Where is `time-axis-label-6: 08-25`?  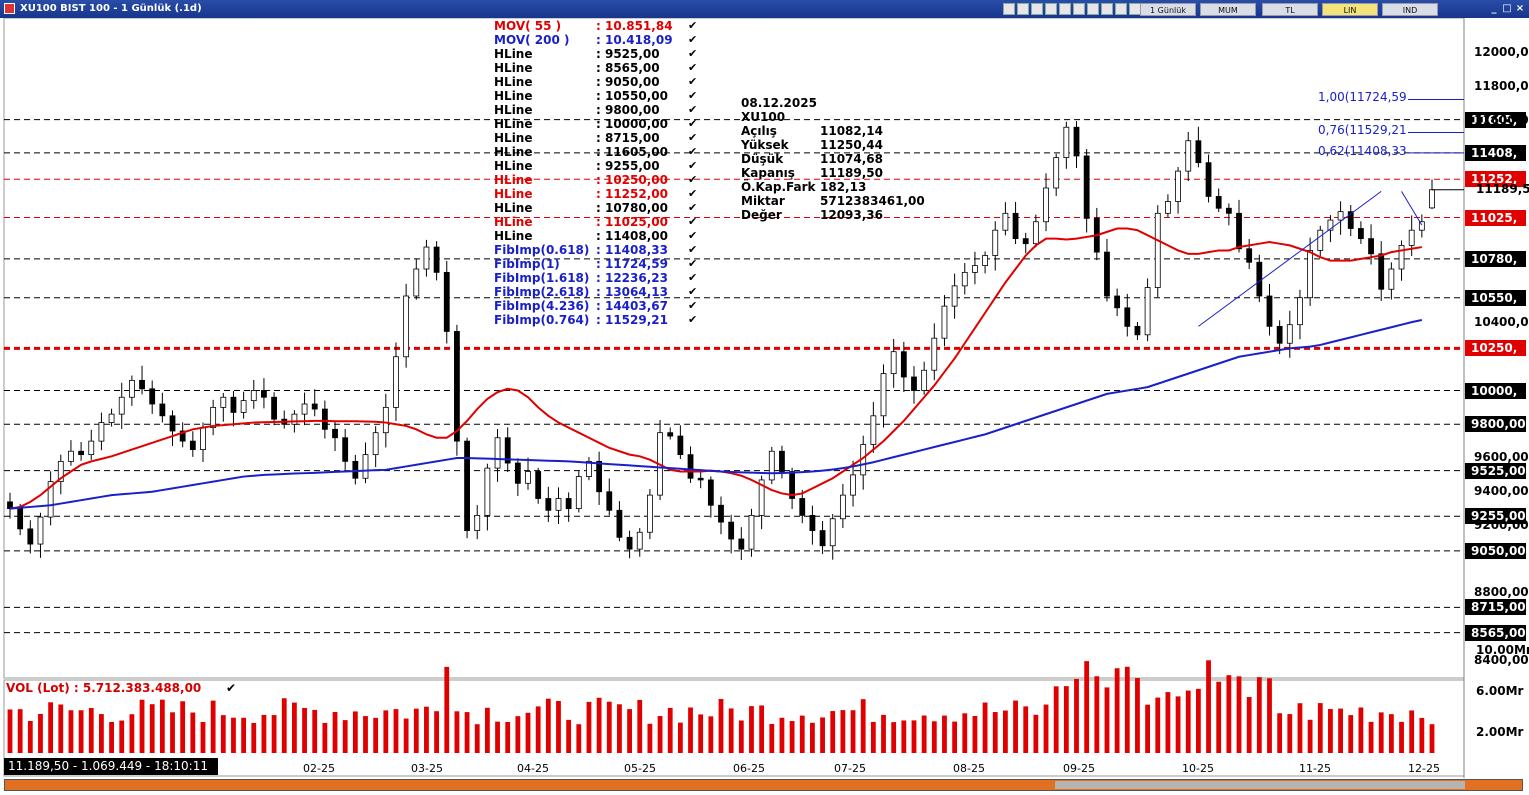
time-axis-label-6: 08-25 is located at coordinates (969, 768).